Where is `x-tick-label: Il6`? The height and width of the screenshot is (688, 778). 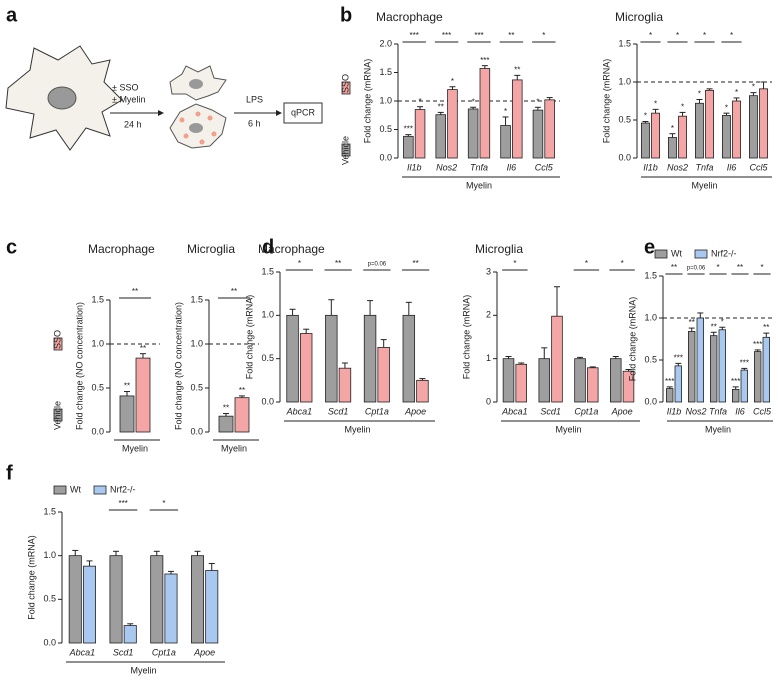 x-tick-label: Il6 is located at coordinates (512, 167).